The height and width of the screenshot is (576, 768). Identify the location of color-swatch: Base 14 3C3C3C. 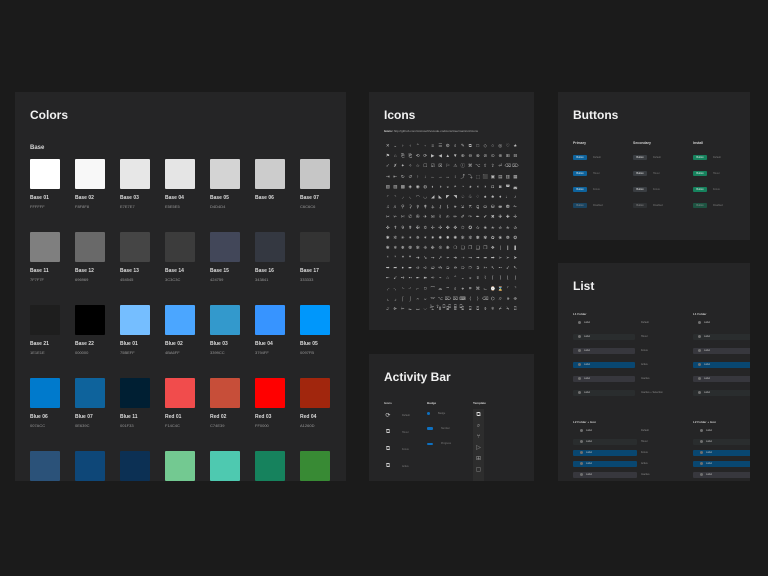
(187, 257).